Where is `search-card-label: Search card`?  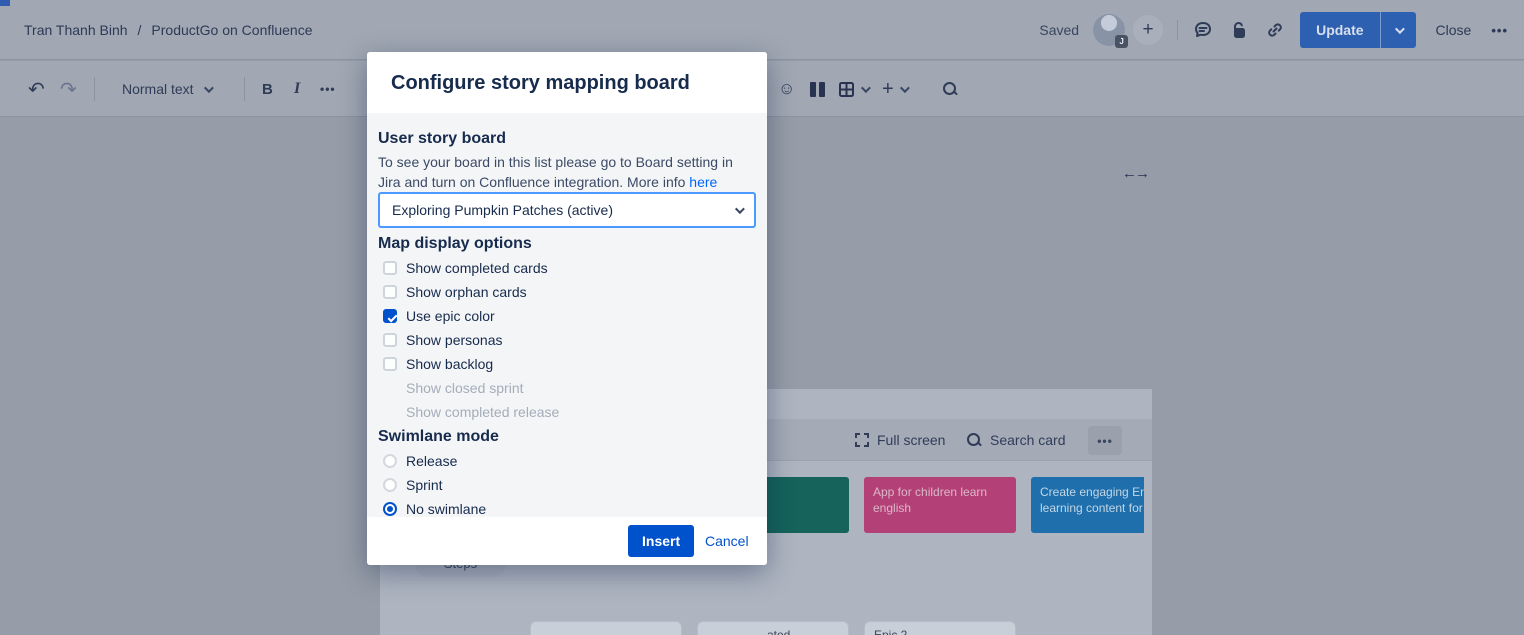
search-card-label: Search card is located at coordinates (1028, 440).